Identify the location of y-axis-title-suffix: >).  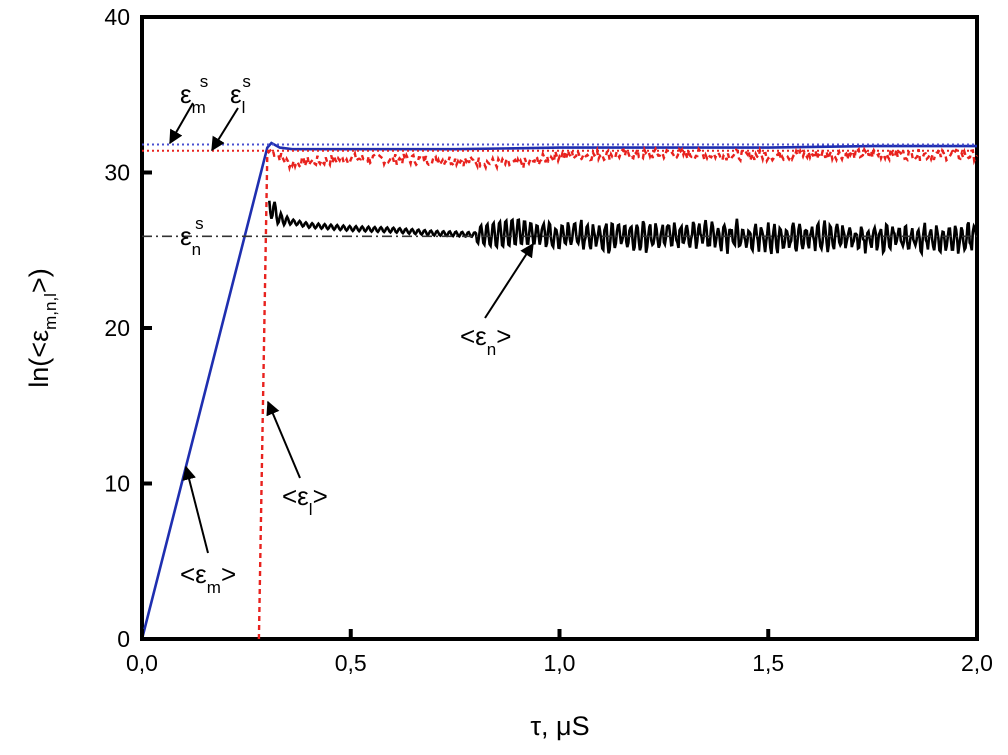
(39, 280).